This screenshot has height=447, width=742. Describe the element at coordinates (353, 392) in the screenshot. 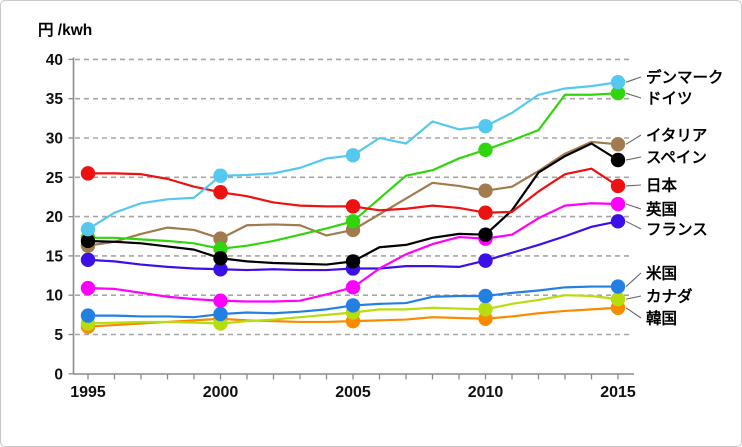

I see `x-tick-label-2005: 2005` at that location.